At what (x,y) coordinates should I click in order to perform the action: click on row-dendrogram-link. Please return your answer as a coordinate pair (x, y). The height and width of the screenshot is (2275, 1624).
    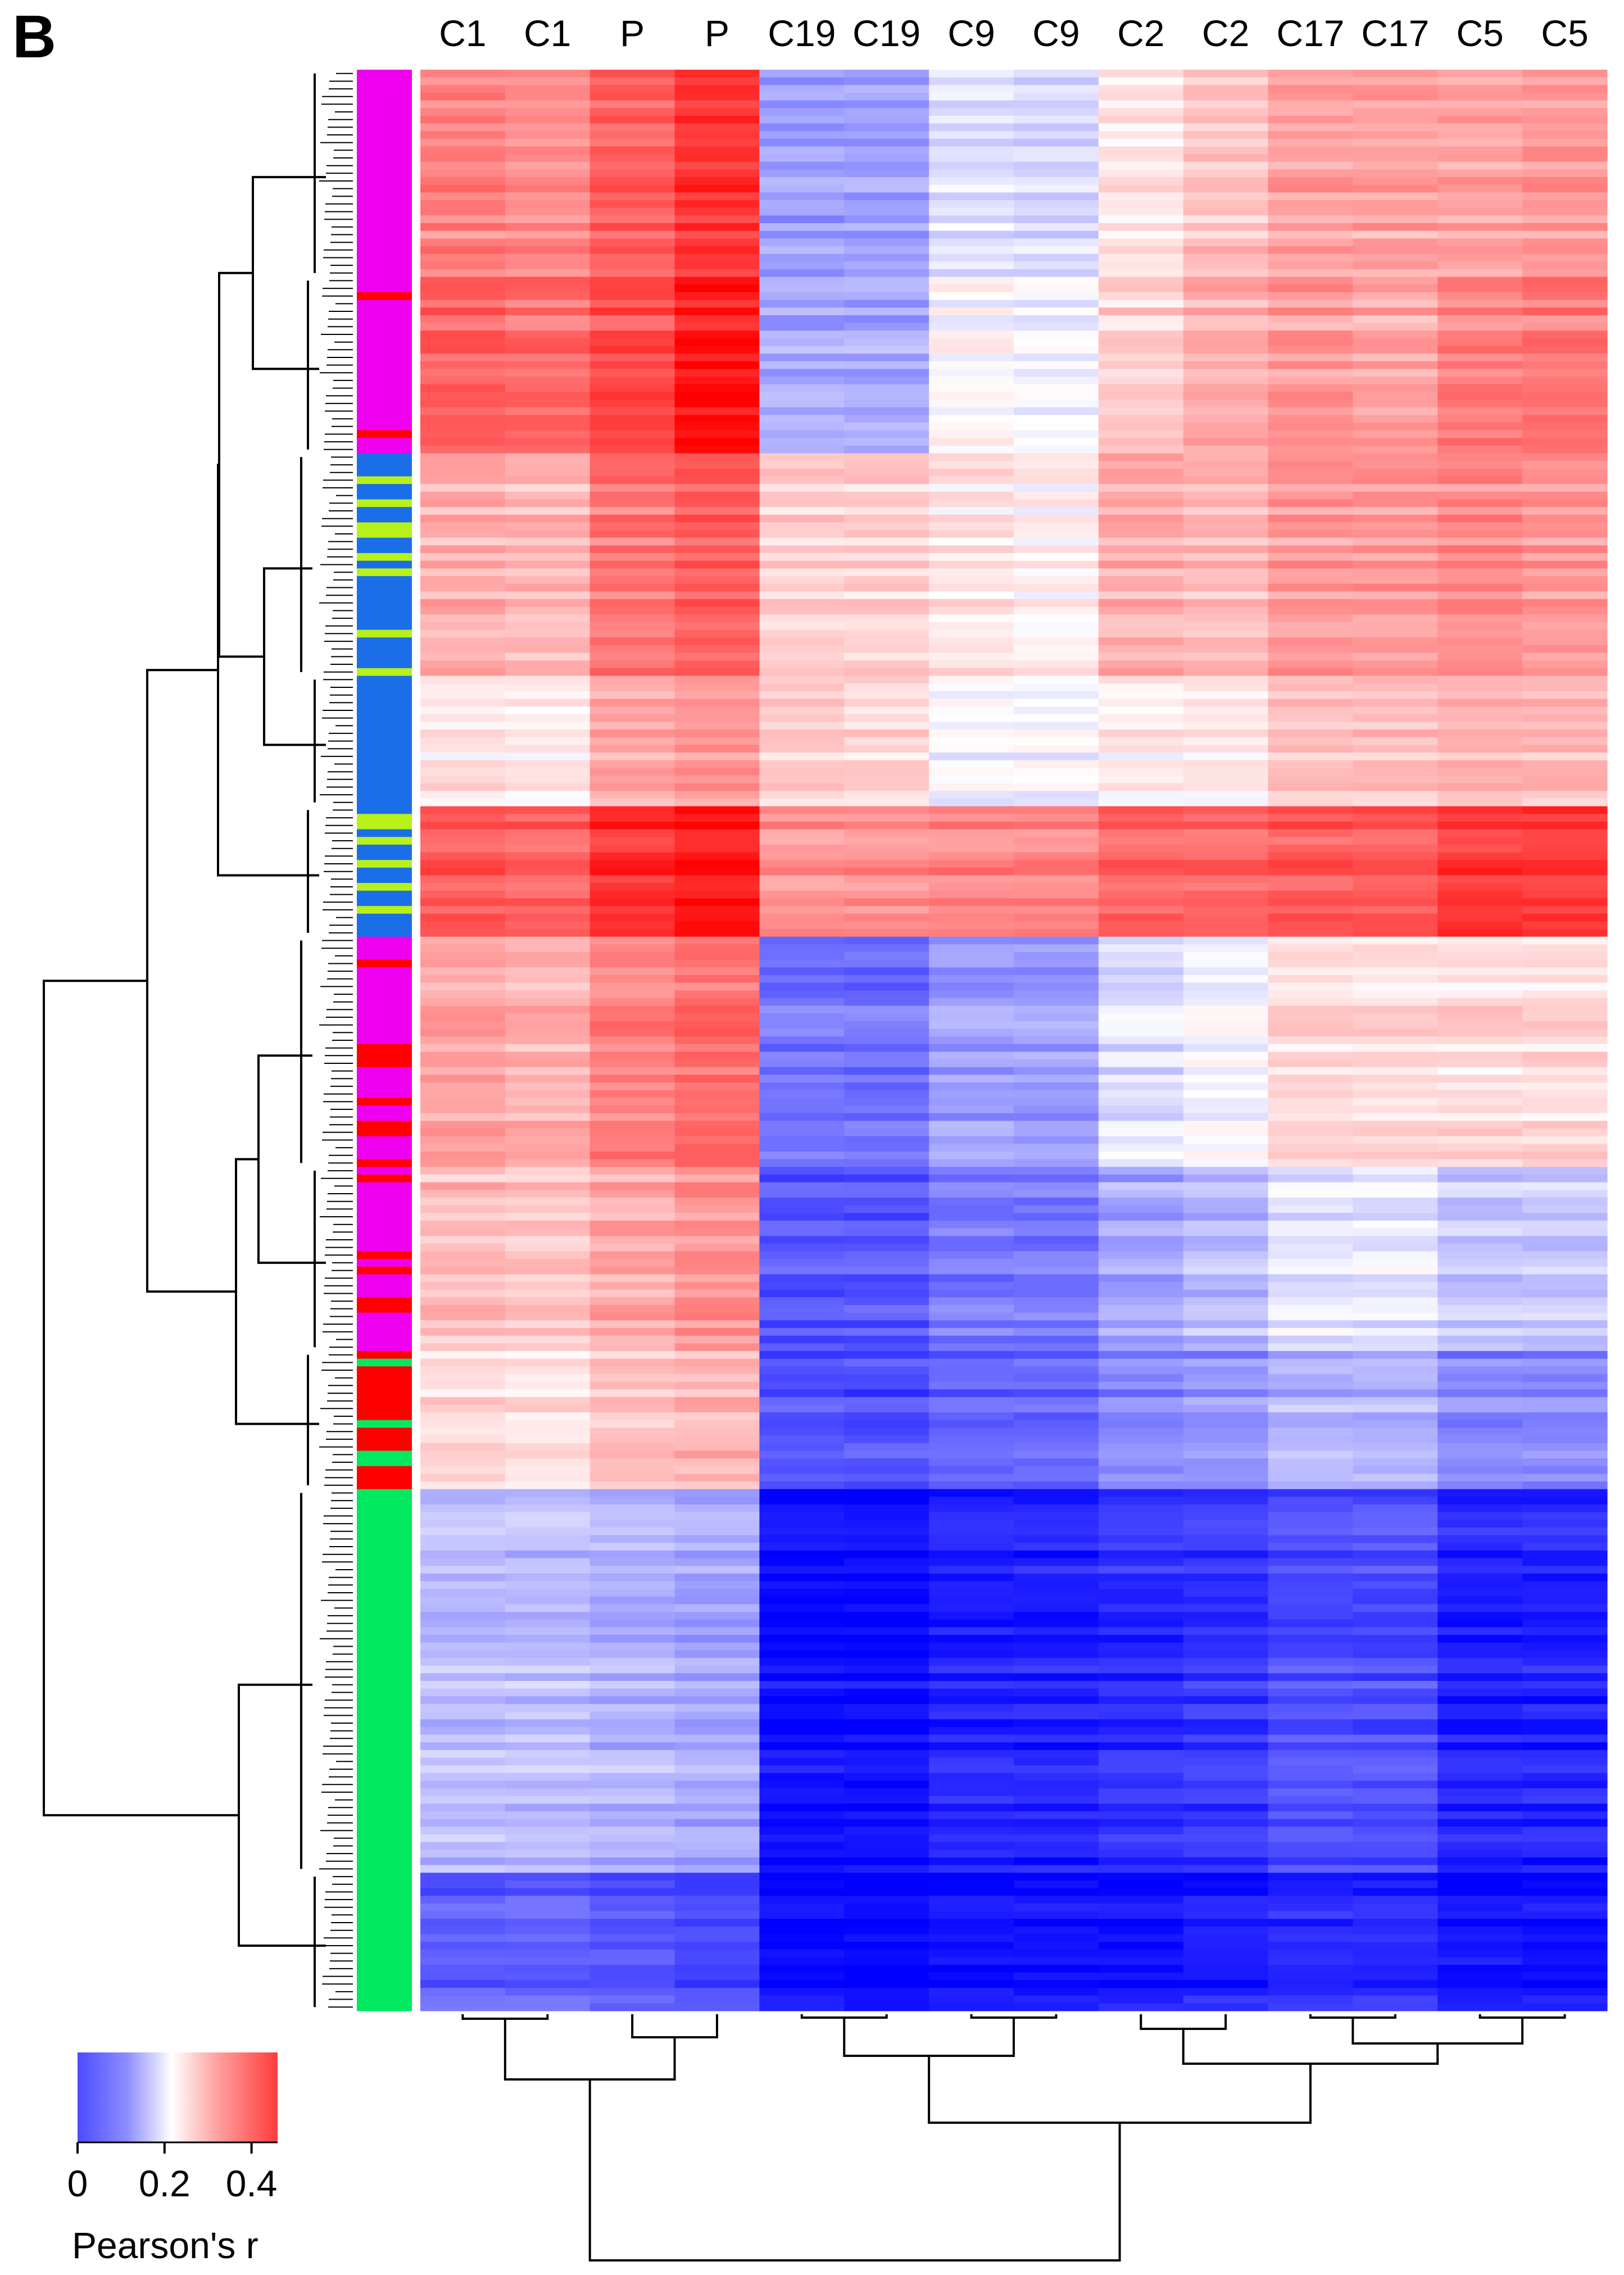
    Looking at the image, I should click on (289, 656).